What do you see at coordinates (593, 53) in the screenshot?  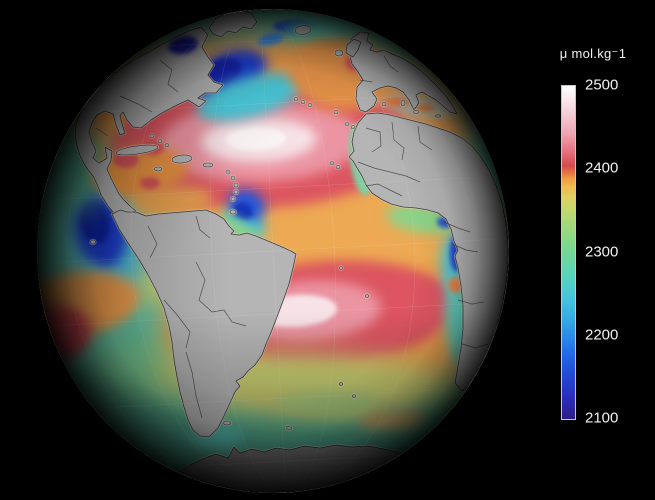 I see `colorbar-title: μ mol.kg⁻1` at bounding box center [593, 53].